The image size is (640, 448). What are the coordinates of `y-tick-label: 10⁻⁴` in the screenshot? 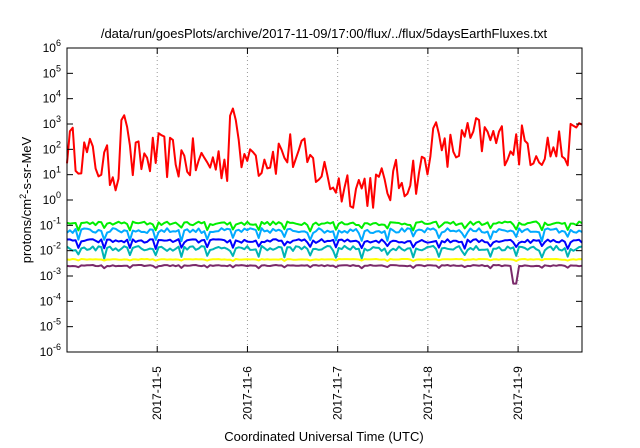 It's located at (50, 299).